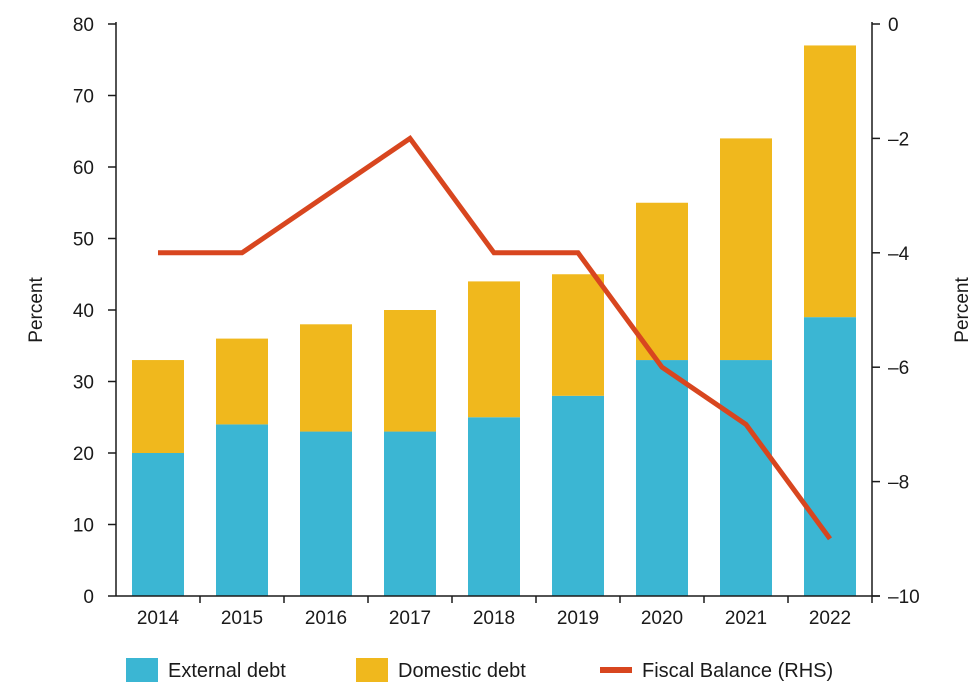 The height and width of the screenshot is (690, 980). Describe the element at coordinates (462, 671) in the screenshot. I see `legend-label-domestic-debt: Domestic debt` at that location.